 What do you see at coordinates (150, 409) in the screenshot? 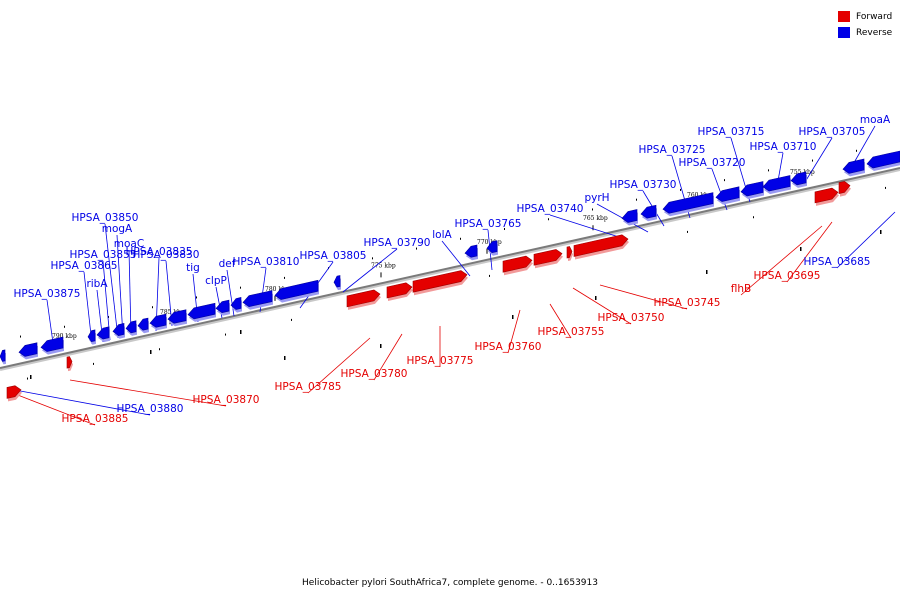
I see `reverse-gene-label: HPSA_03880` at bounding box center [150, 409].